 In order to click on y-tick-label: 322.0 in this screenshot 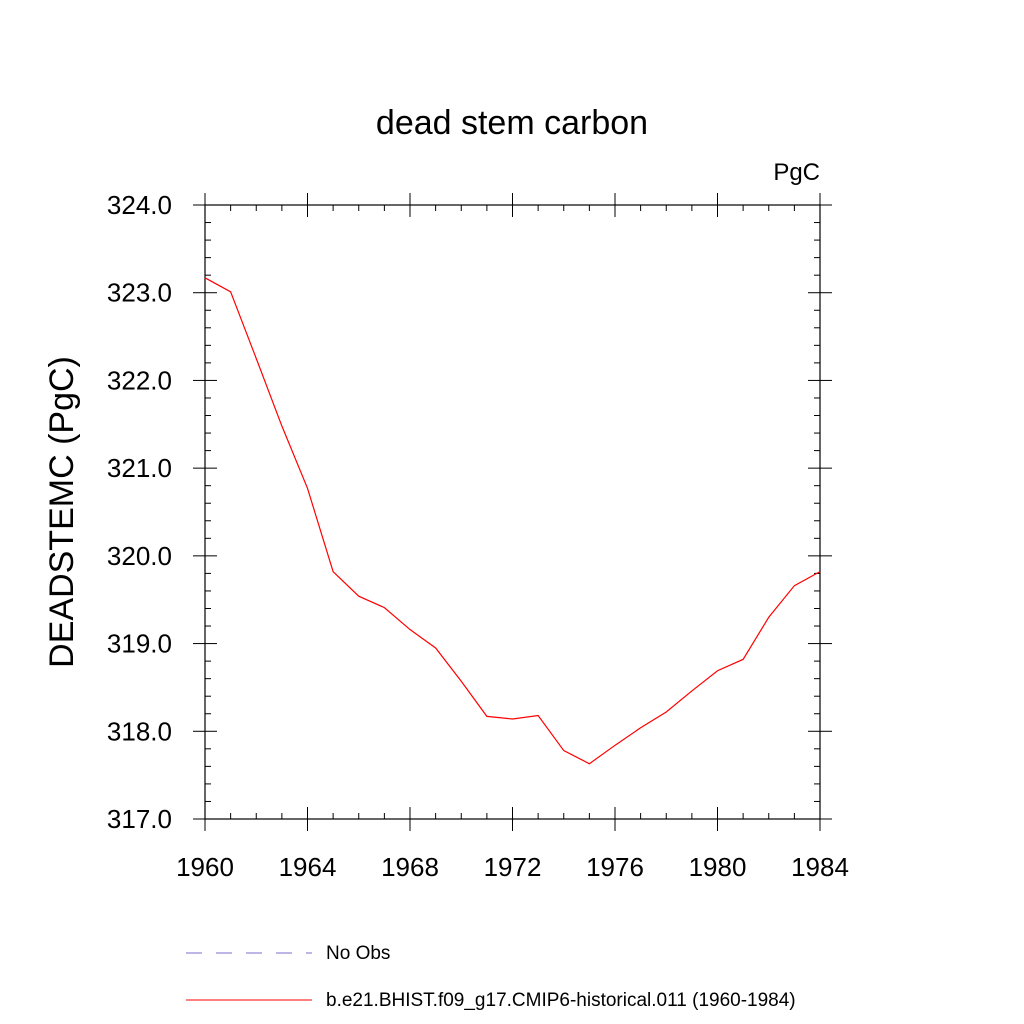, I will do `click(139, 380)`.